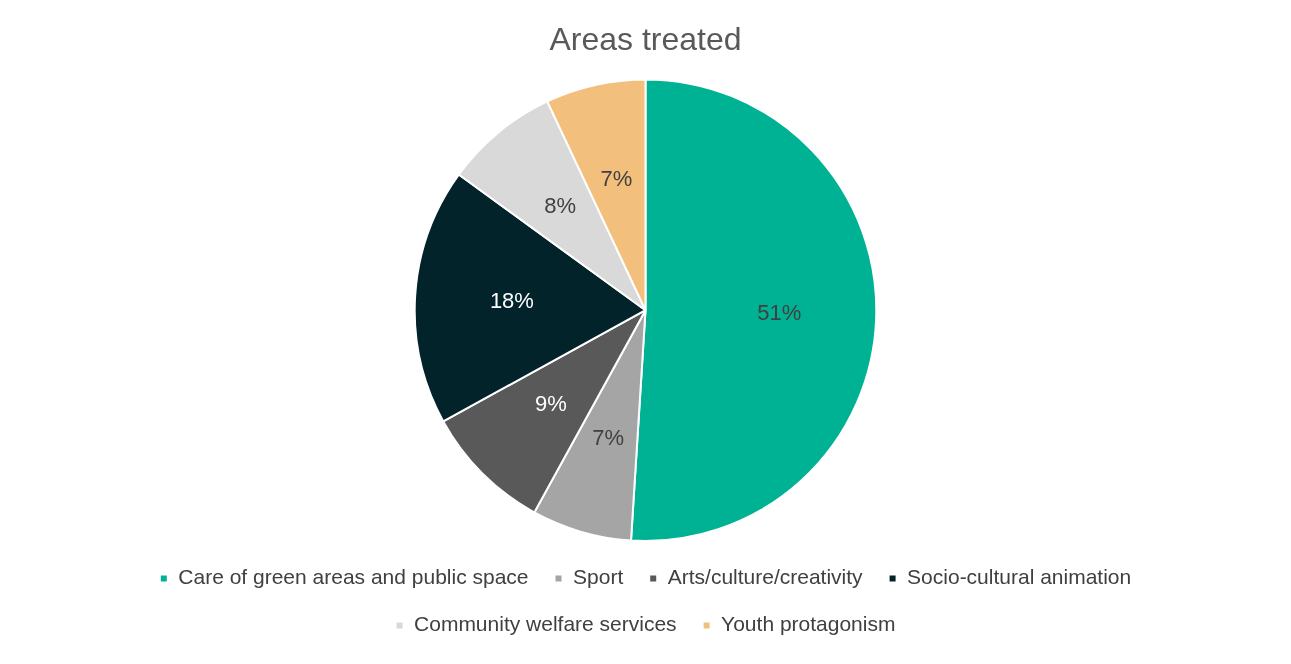  I want to click on data-label: 18%, so click(511, 300).